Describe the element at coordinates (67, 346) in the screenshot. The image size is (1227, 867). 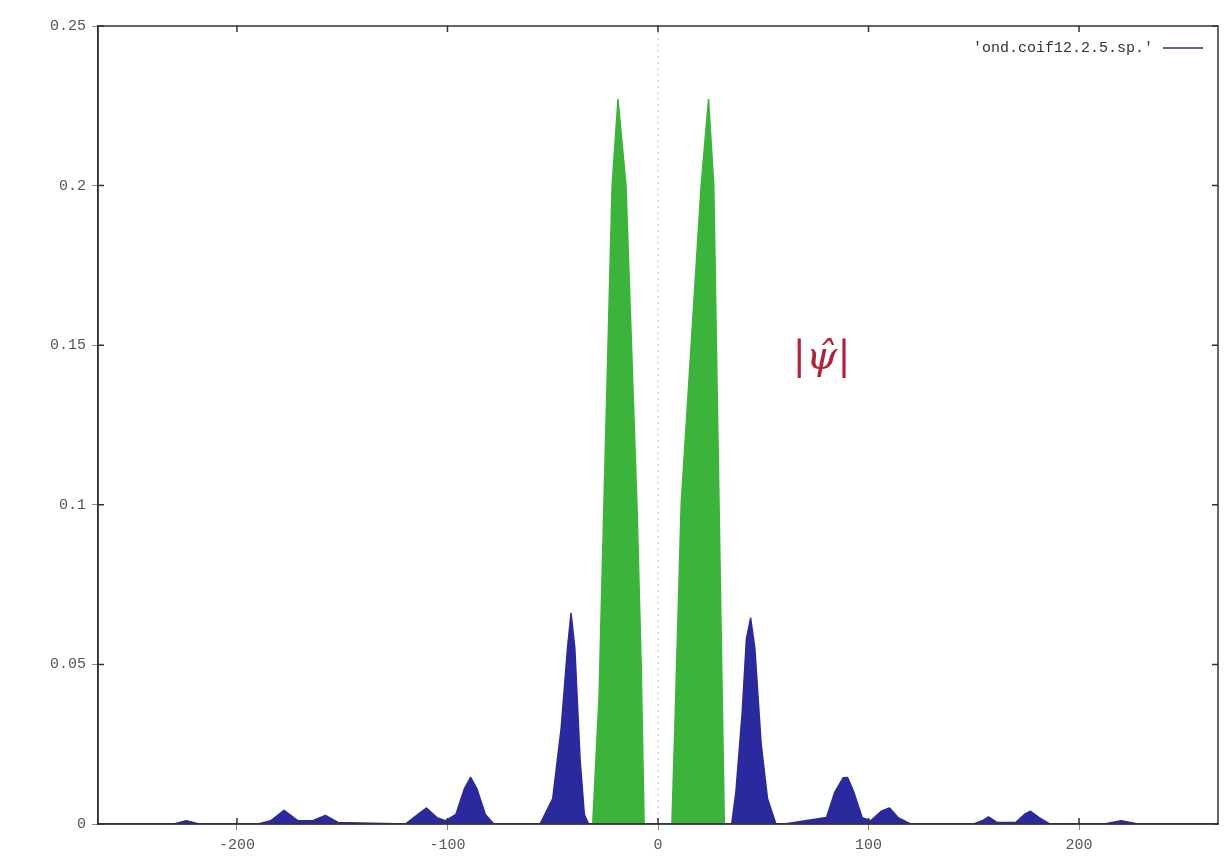
I see `y-tick-label: 0.15` at that location.